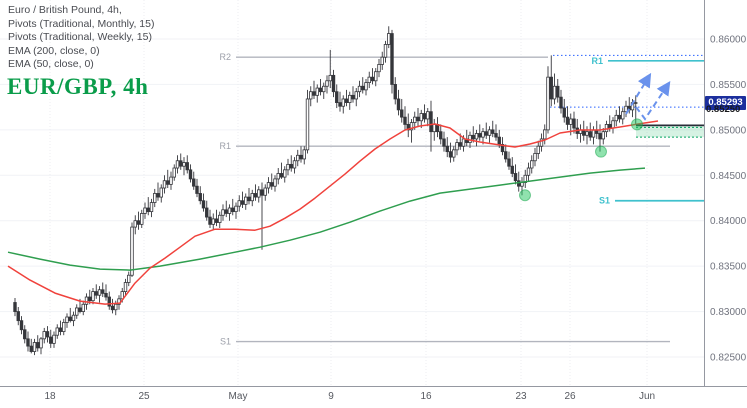 This screenshot has height=408, width=747. I want to click on time-axis-label: 25, so click(144, 396).